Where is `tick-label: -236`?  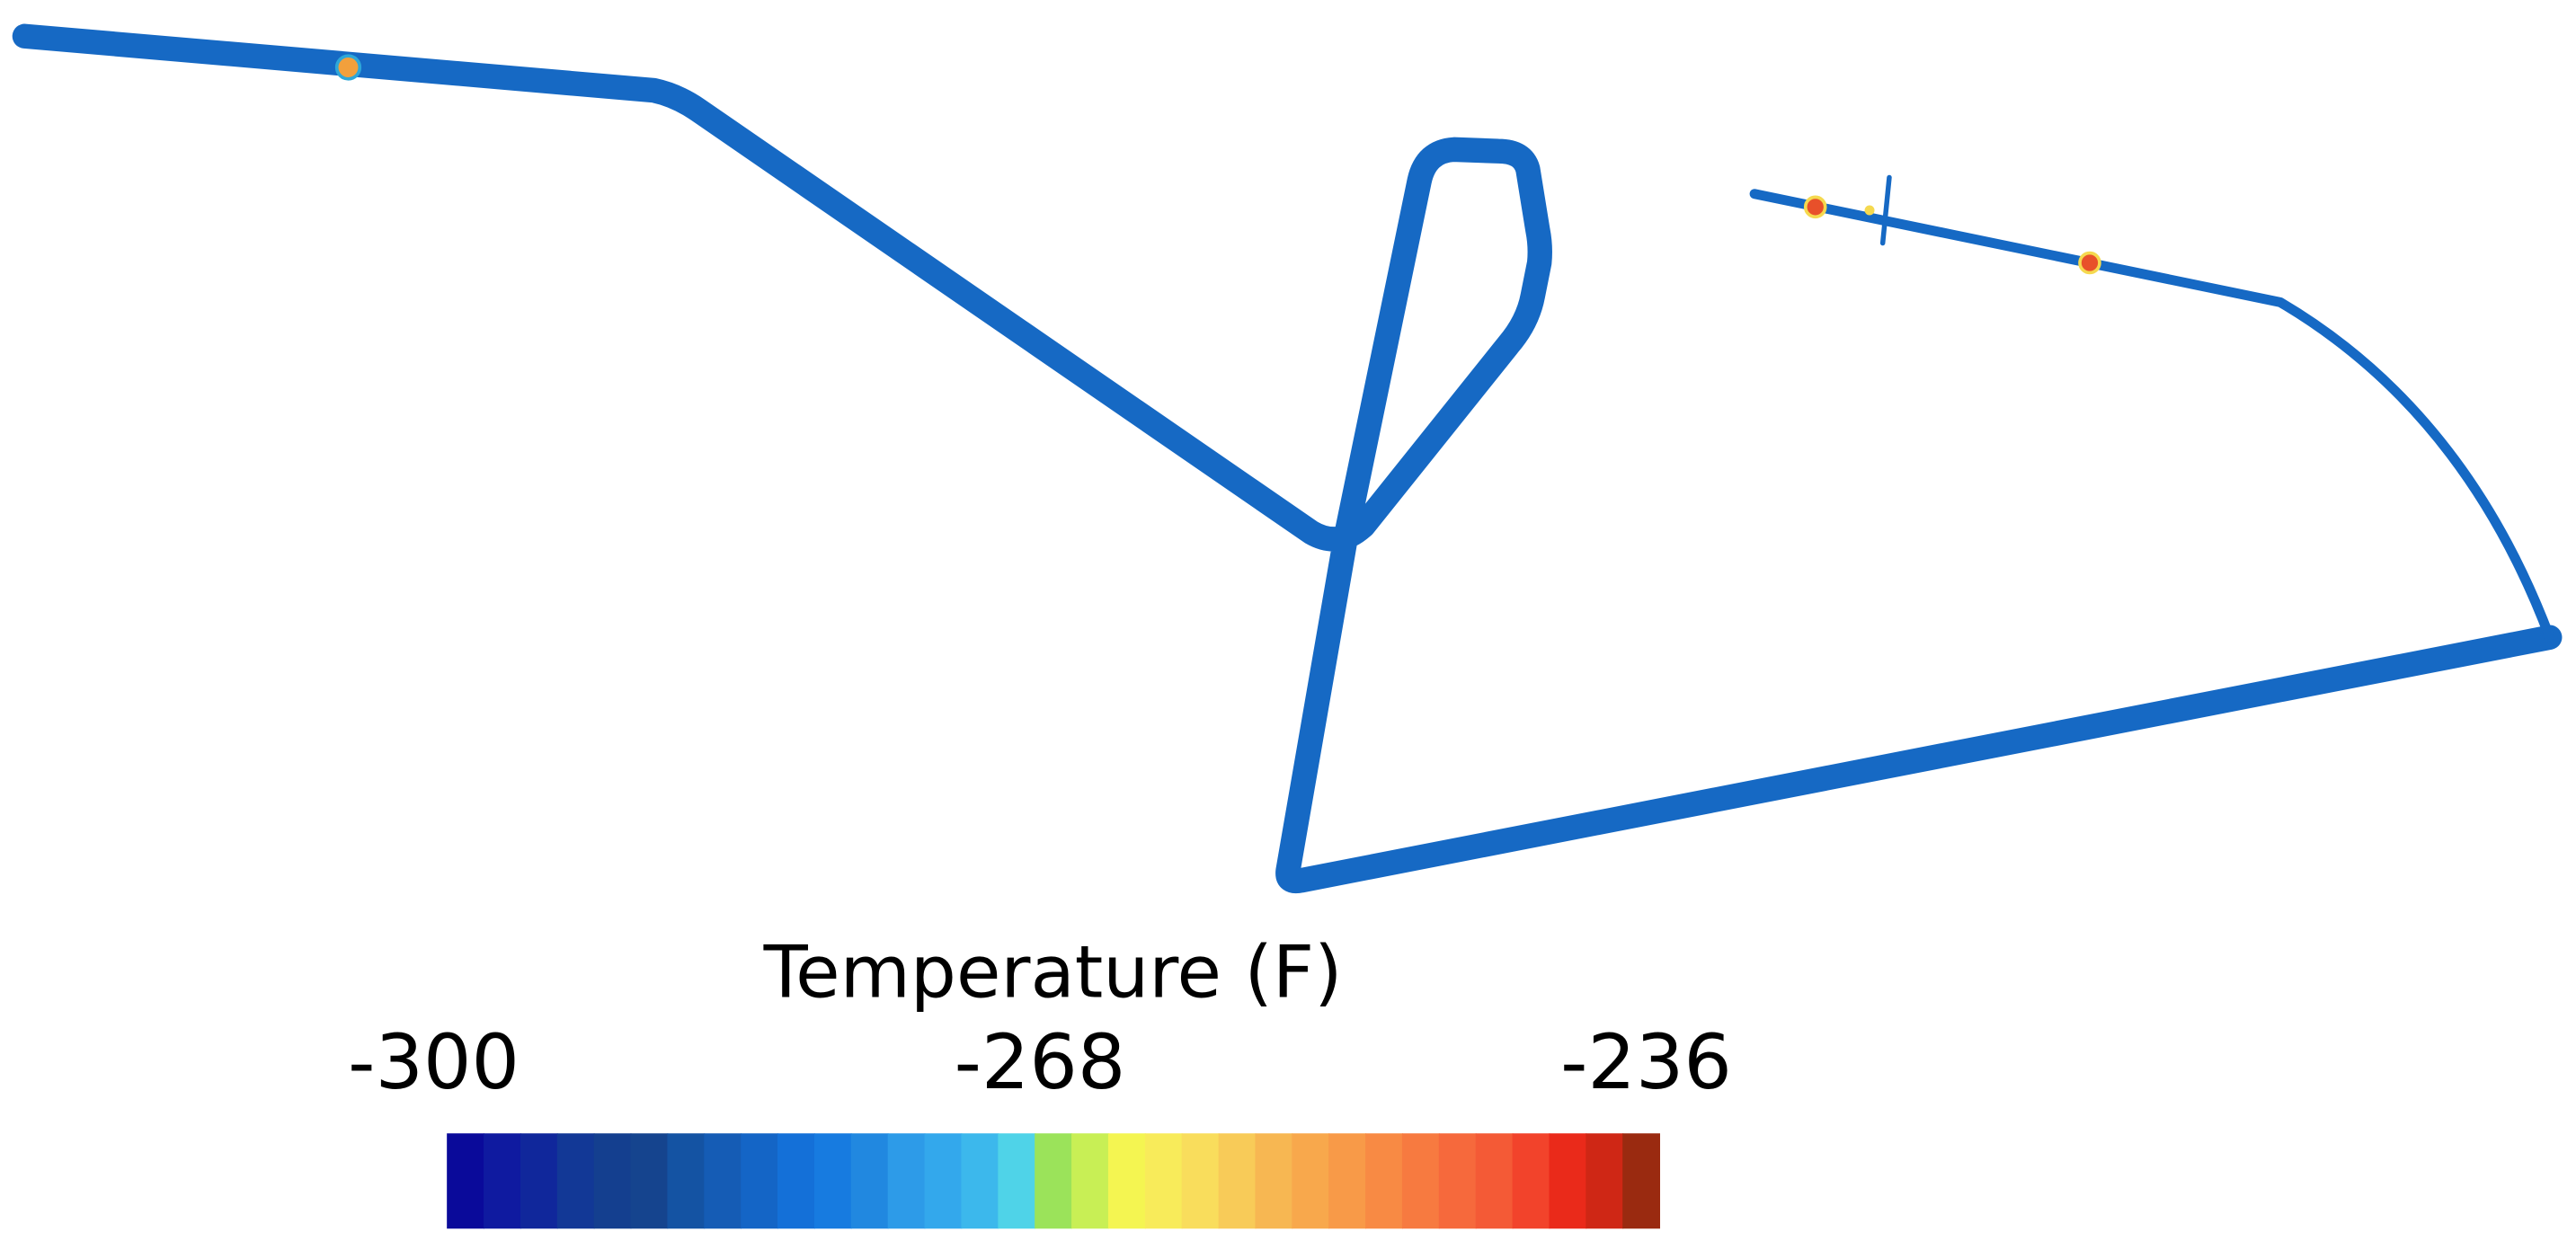 tick-label: -236 is located at coordinates (1646, 1062).